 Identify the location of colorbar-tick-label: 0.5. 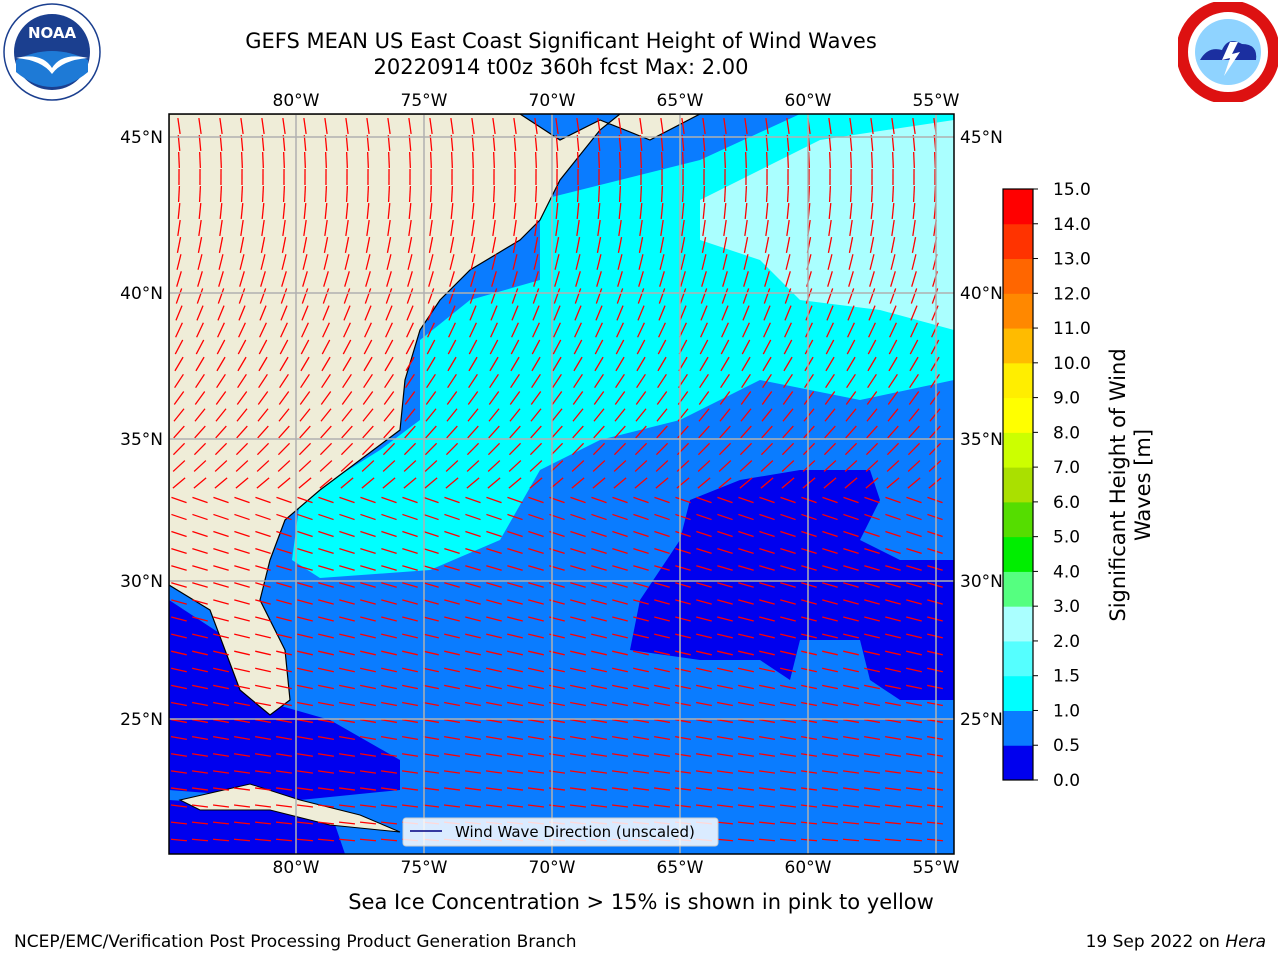
(1066, 746).